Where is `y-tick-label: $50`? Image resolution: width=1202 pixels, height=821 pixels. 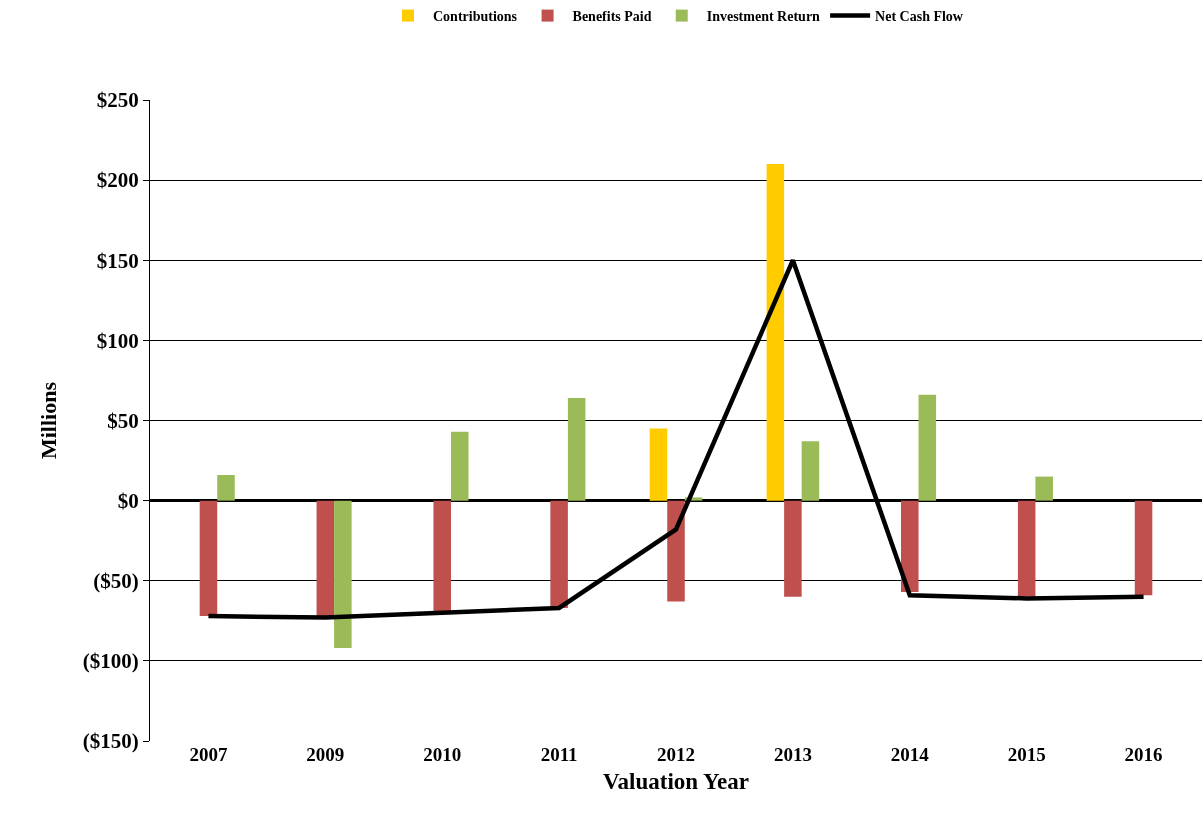 y-tick-label: $50 is located at coordinates (123, 420).